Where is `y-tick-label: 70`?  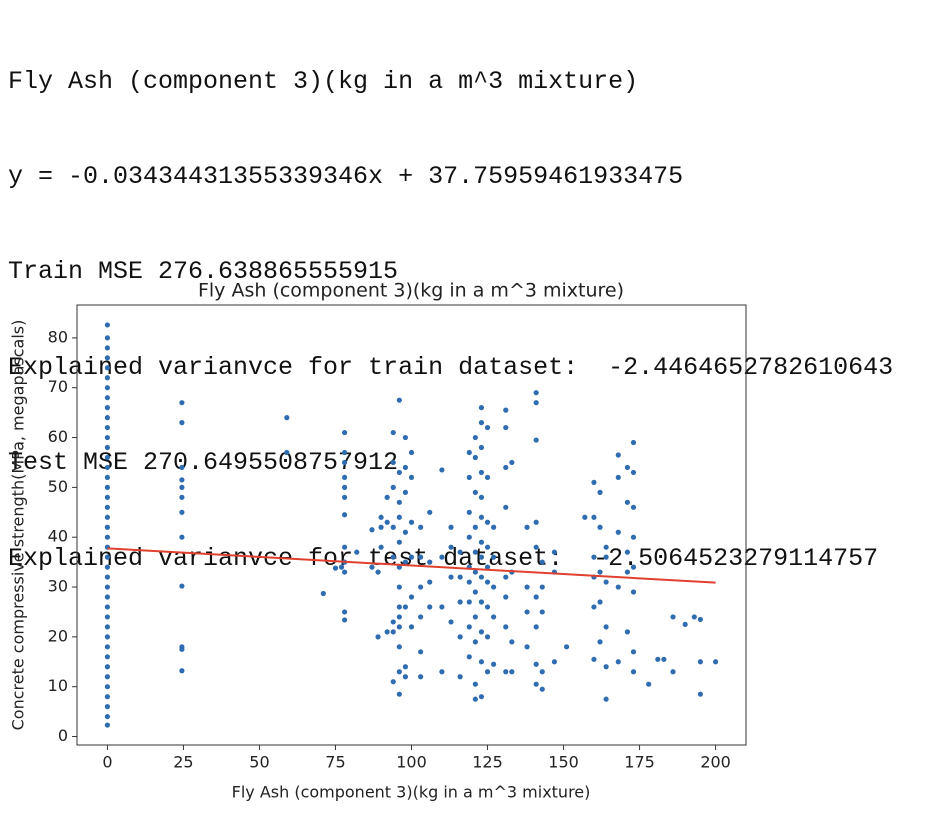 y-tick-label: 70 is located at coordinates (58, 386).